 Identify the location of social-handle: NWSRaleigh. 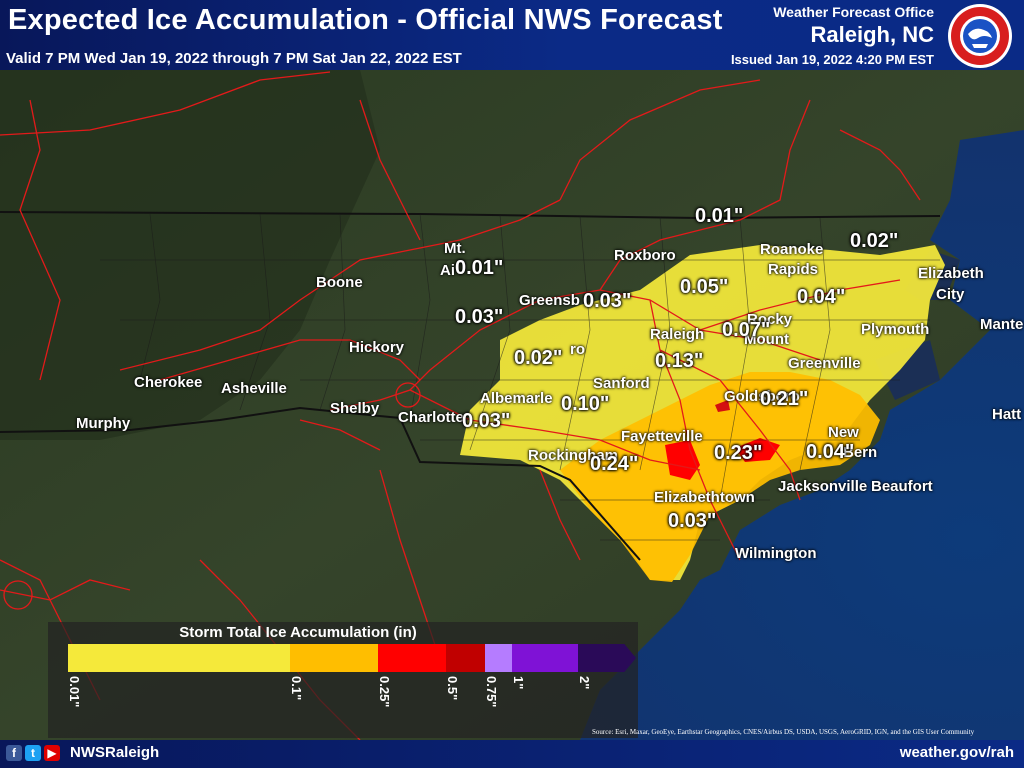
(115, 752).